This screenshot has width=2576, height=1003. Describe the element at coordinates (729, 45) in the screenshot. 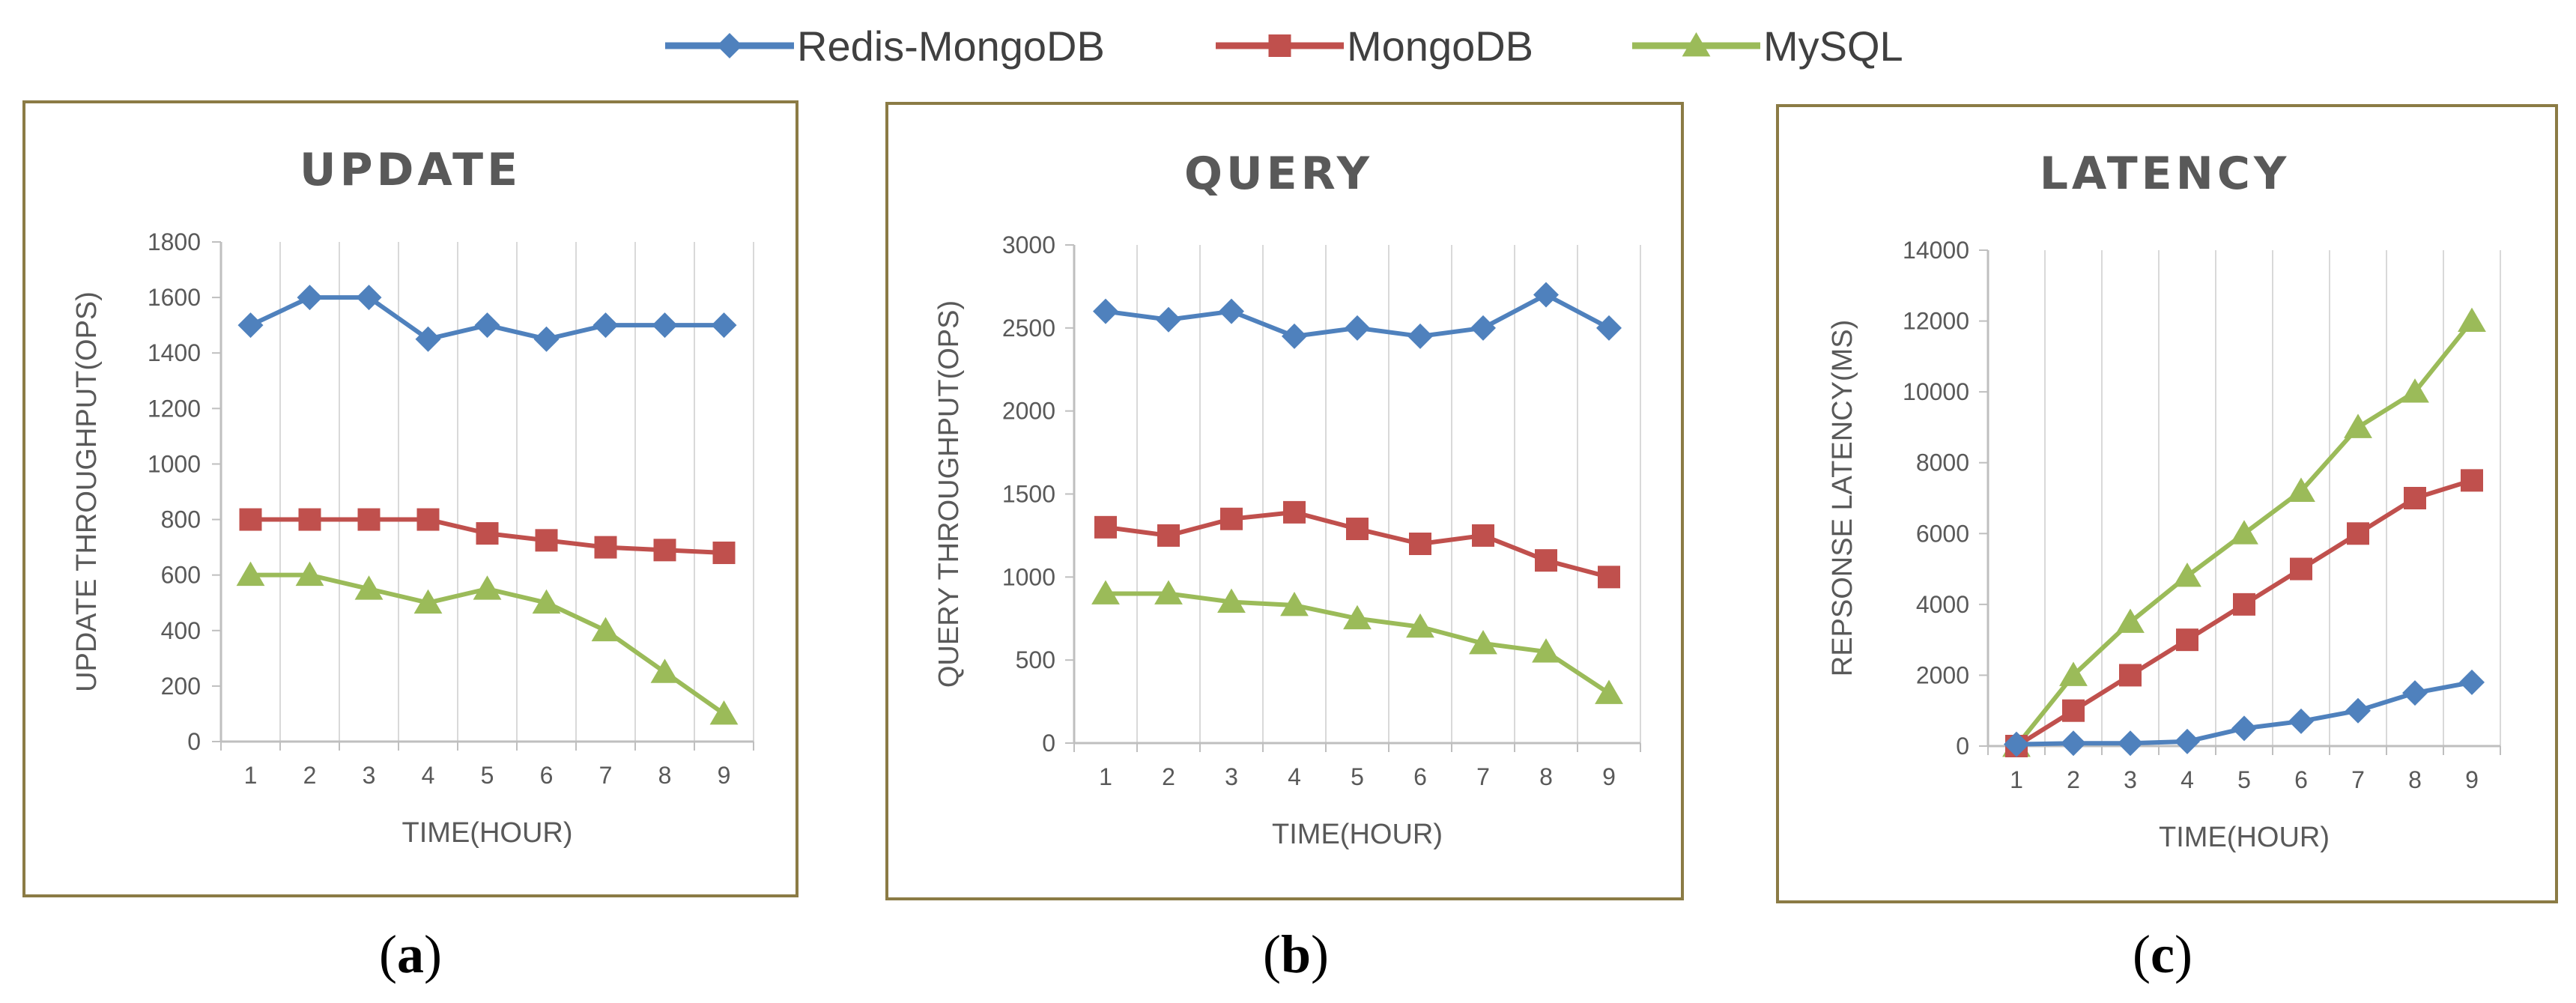

I see `legend-diamond-icon` at that location.